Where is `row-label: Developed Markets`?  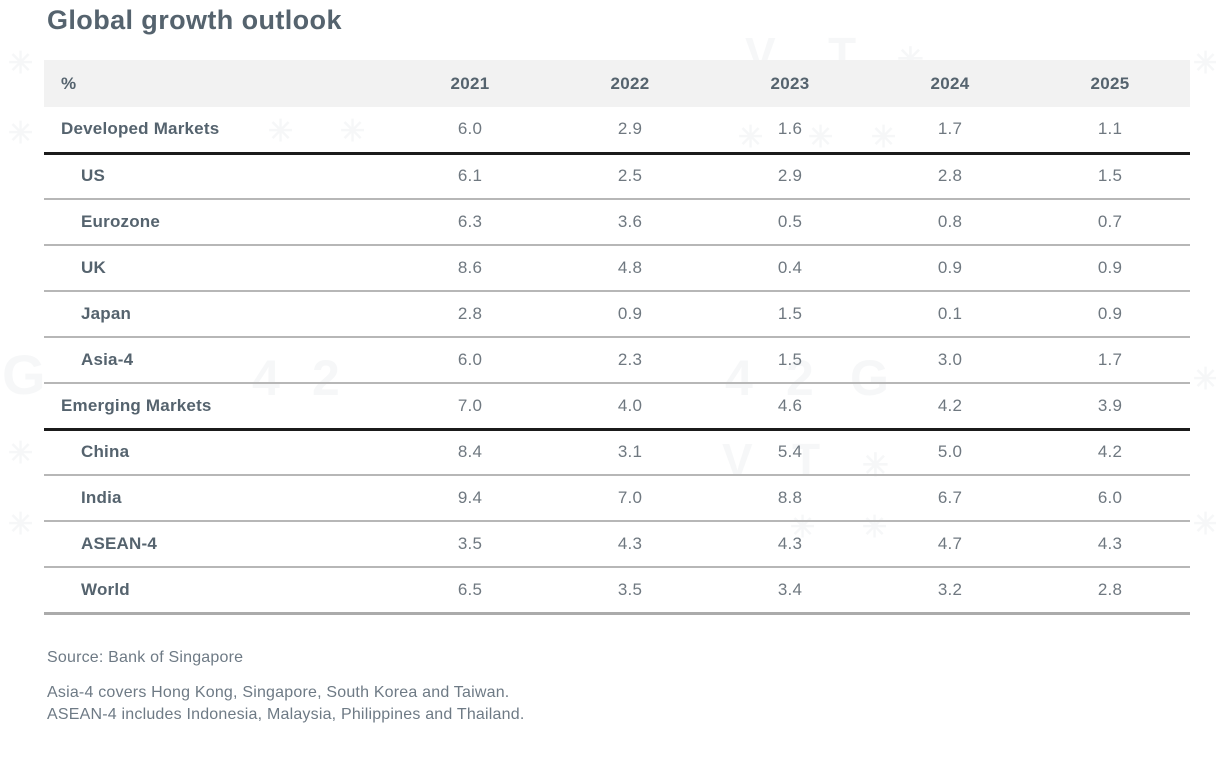
row-label: Developed Markets is located at coordinates (217, 131).